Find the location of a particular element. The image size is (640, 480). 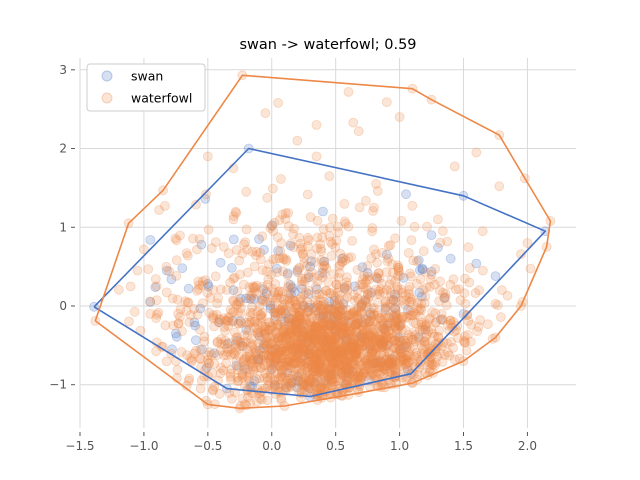

legend-label-waterfowl: waterfowl is located at coordinates (161, 98).